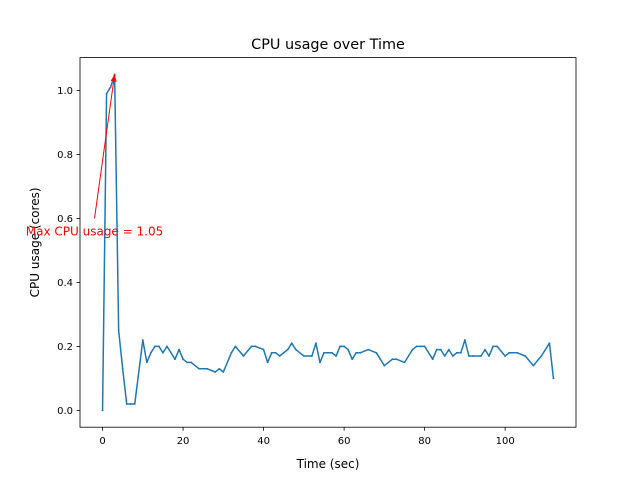 The width and height of the screenshot is (640, 480). Describe the element at coordinates (102, 441) in the screenshot. I see `x-tick-label: 0` at that location.